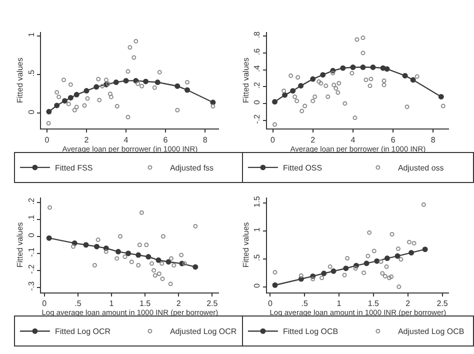  What do you see at coordinates (393, 139) in the screenshot?
I see `x-tick-label: 6` at bounding box center [393, 139].